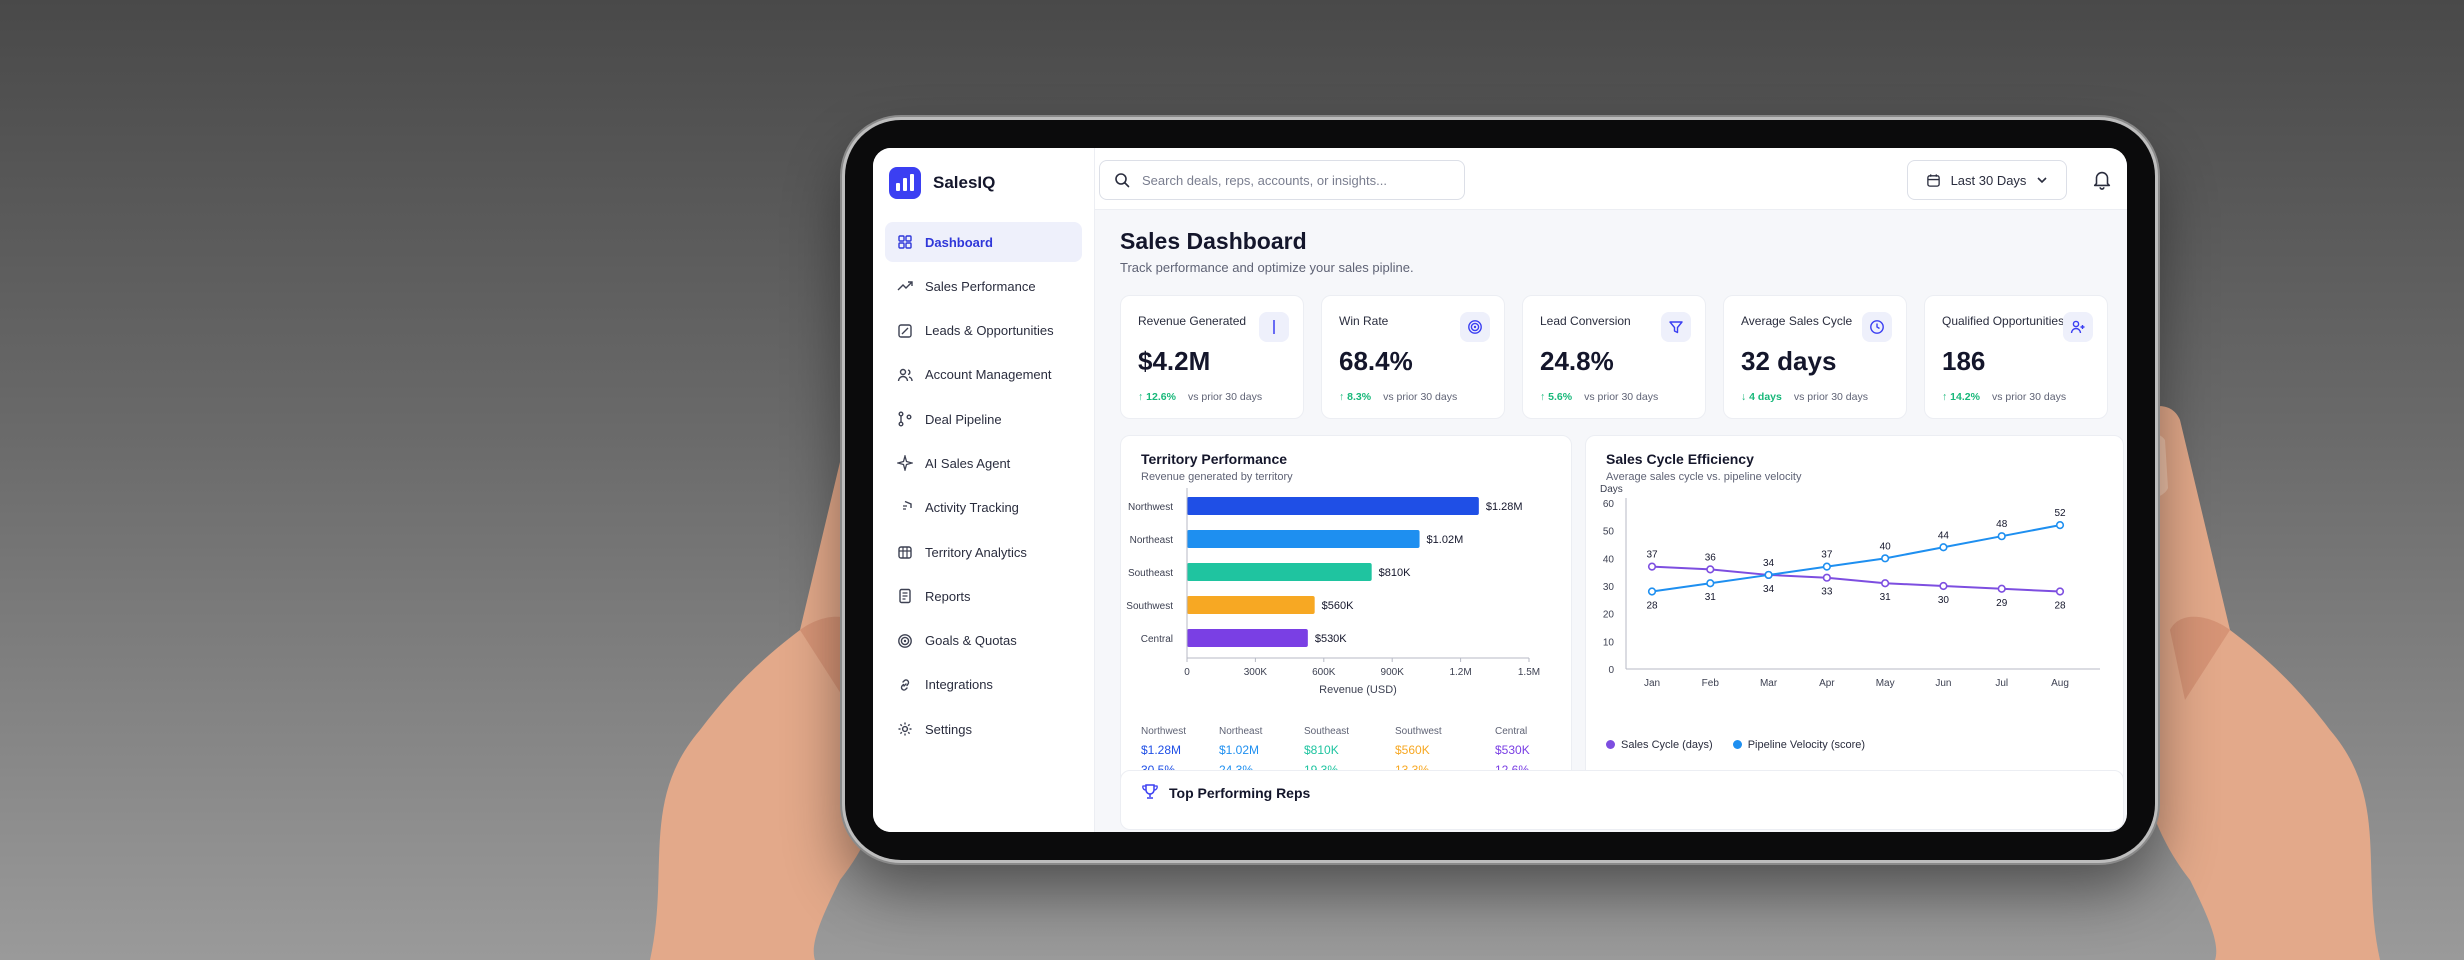  Describe the element at coordinates (983, 685) in the screenshot. I see `sidebar-item-integrations: Integrations` at that location.